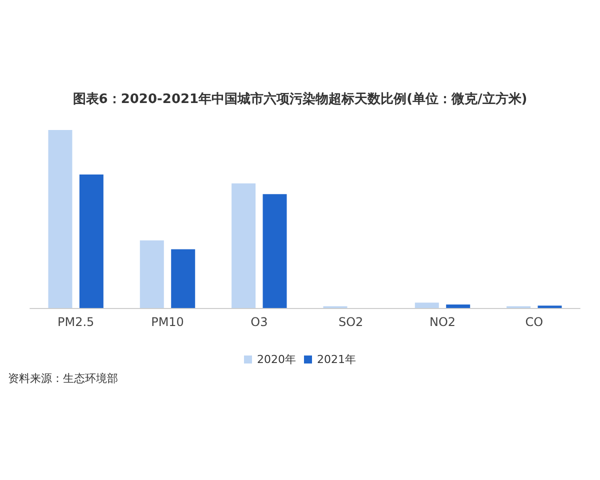  Describe the element at coordinates (259, 322) in the screenshot. I see `x-tick-label: O3` at that location.